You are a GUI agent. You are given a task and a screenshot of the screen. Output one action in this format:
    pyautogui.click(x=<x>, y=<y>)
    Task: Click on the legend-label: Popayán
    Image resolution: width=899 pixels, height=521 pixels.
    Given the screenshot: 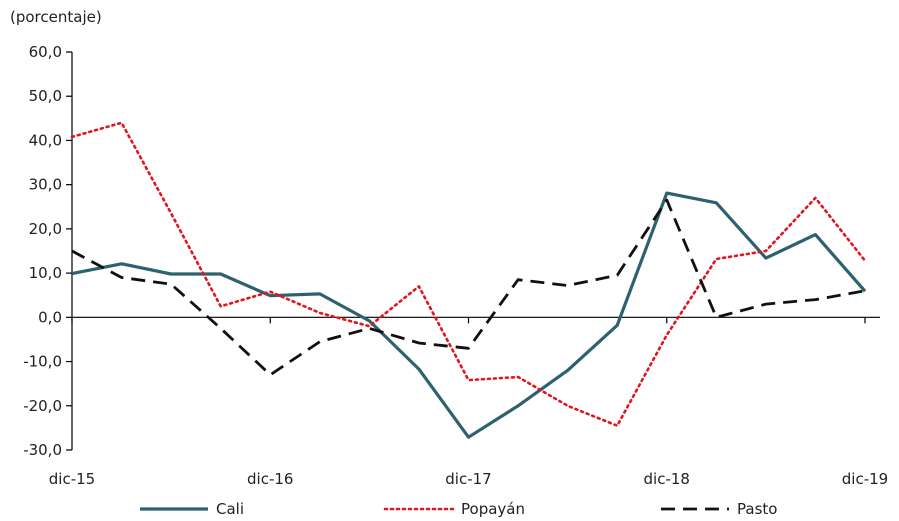 What is the action you would take?
    pyautogui.click(x=493, y=509)
    